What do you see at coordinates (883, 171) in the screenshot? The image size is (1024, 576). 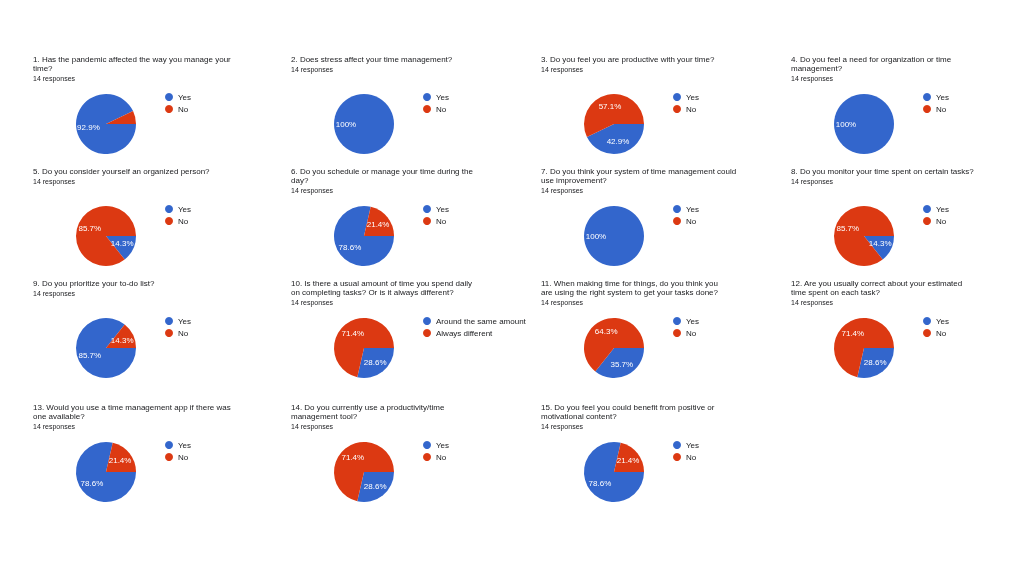 I see `chart-title: 8. Do you monitor your time spent on certain tasks?` at bounding box center [883, 171].